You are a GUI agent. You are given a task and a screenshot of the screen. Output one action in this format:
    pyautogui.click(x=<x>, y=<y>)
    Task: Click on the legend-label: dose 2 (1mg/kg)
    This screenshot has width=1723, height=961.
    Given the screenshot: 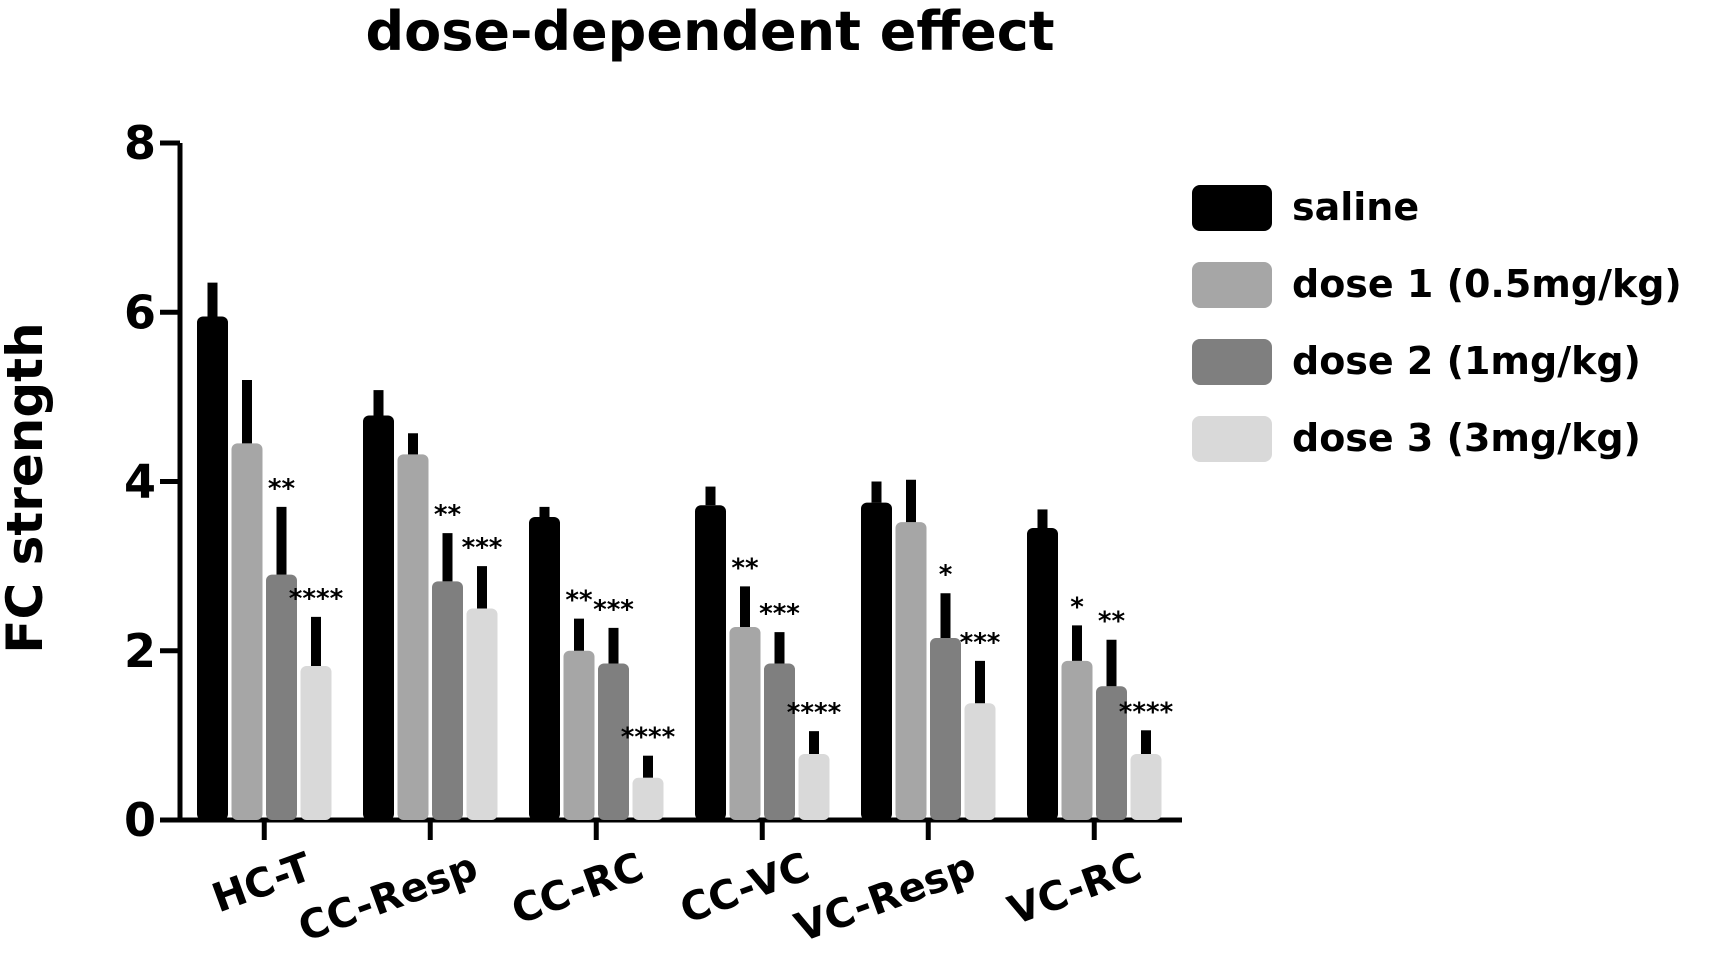 What is the action you would take?
    pyautogui.click(x=1466, y=361)
    